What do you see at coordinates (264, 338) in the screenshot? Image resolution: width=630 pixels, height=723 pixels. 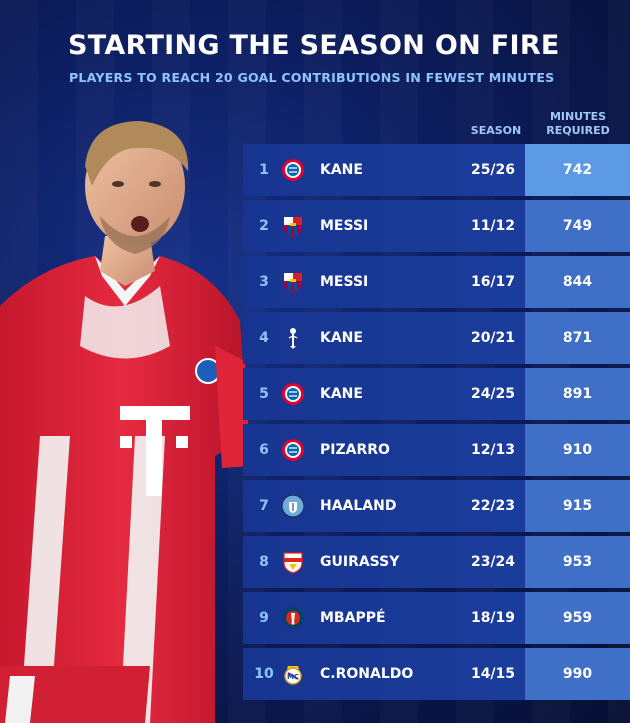 I see `rank-number: 4` at bounding box center [264, 338].